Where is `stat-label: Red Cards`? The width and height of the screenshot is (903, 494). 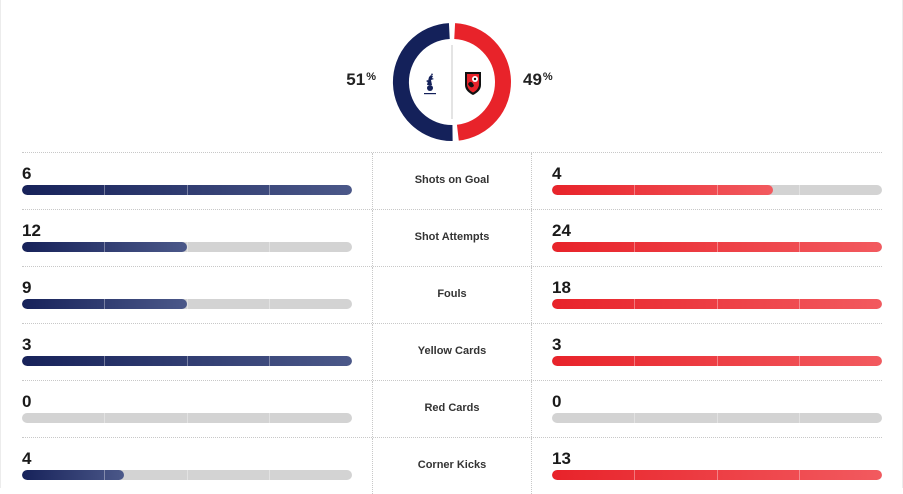 stat-label: Red Cards is located at coordinates (452, 408).